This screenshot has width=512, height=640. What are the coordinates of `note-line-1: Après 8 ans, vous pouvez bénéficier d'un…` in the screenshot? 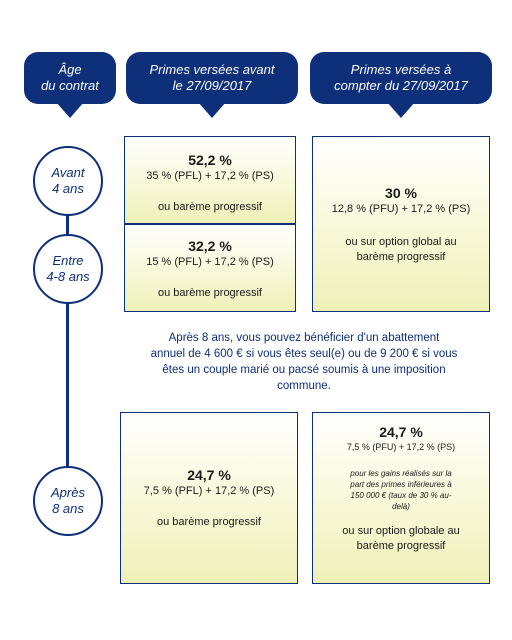 It's located at (304, 338).